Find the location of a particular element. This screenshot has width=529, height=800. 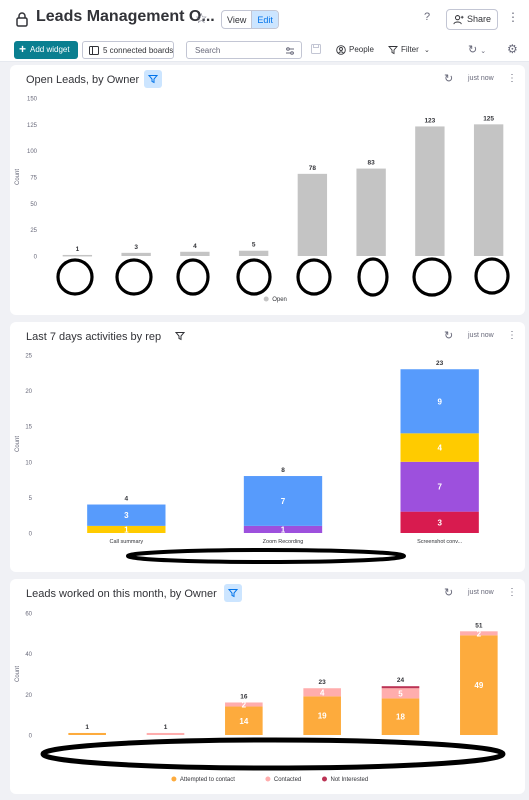

search-options-icon is located at coordinates (290, 51).